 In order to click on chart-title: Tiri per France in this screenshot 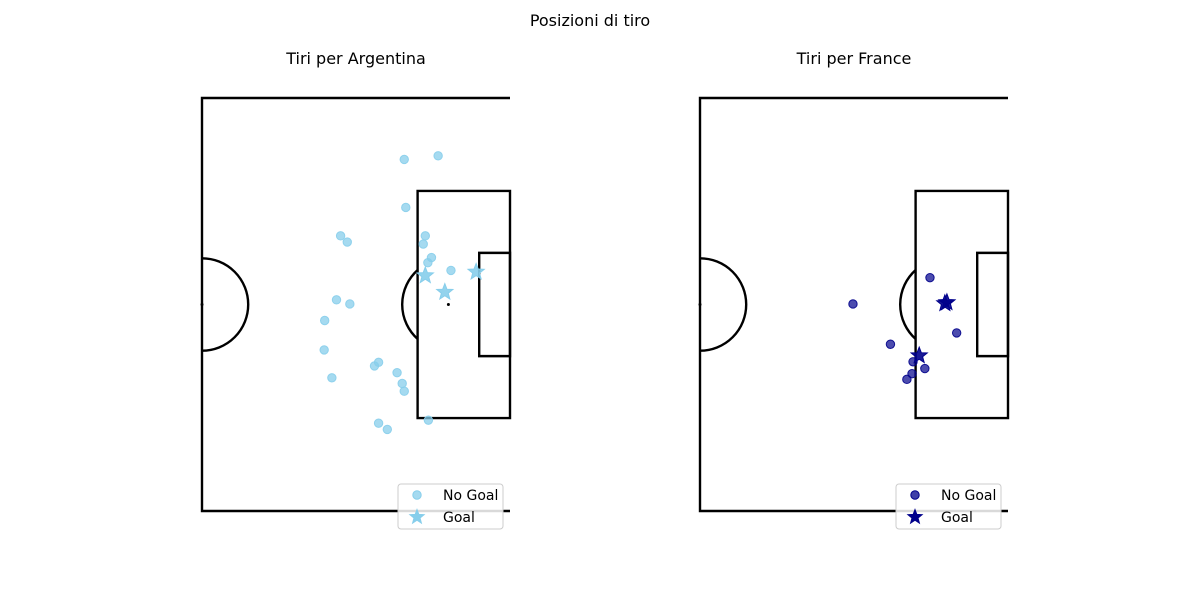, I will do `click(854, 58)`.